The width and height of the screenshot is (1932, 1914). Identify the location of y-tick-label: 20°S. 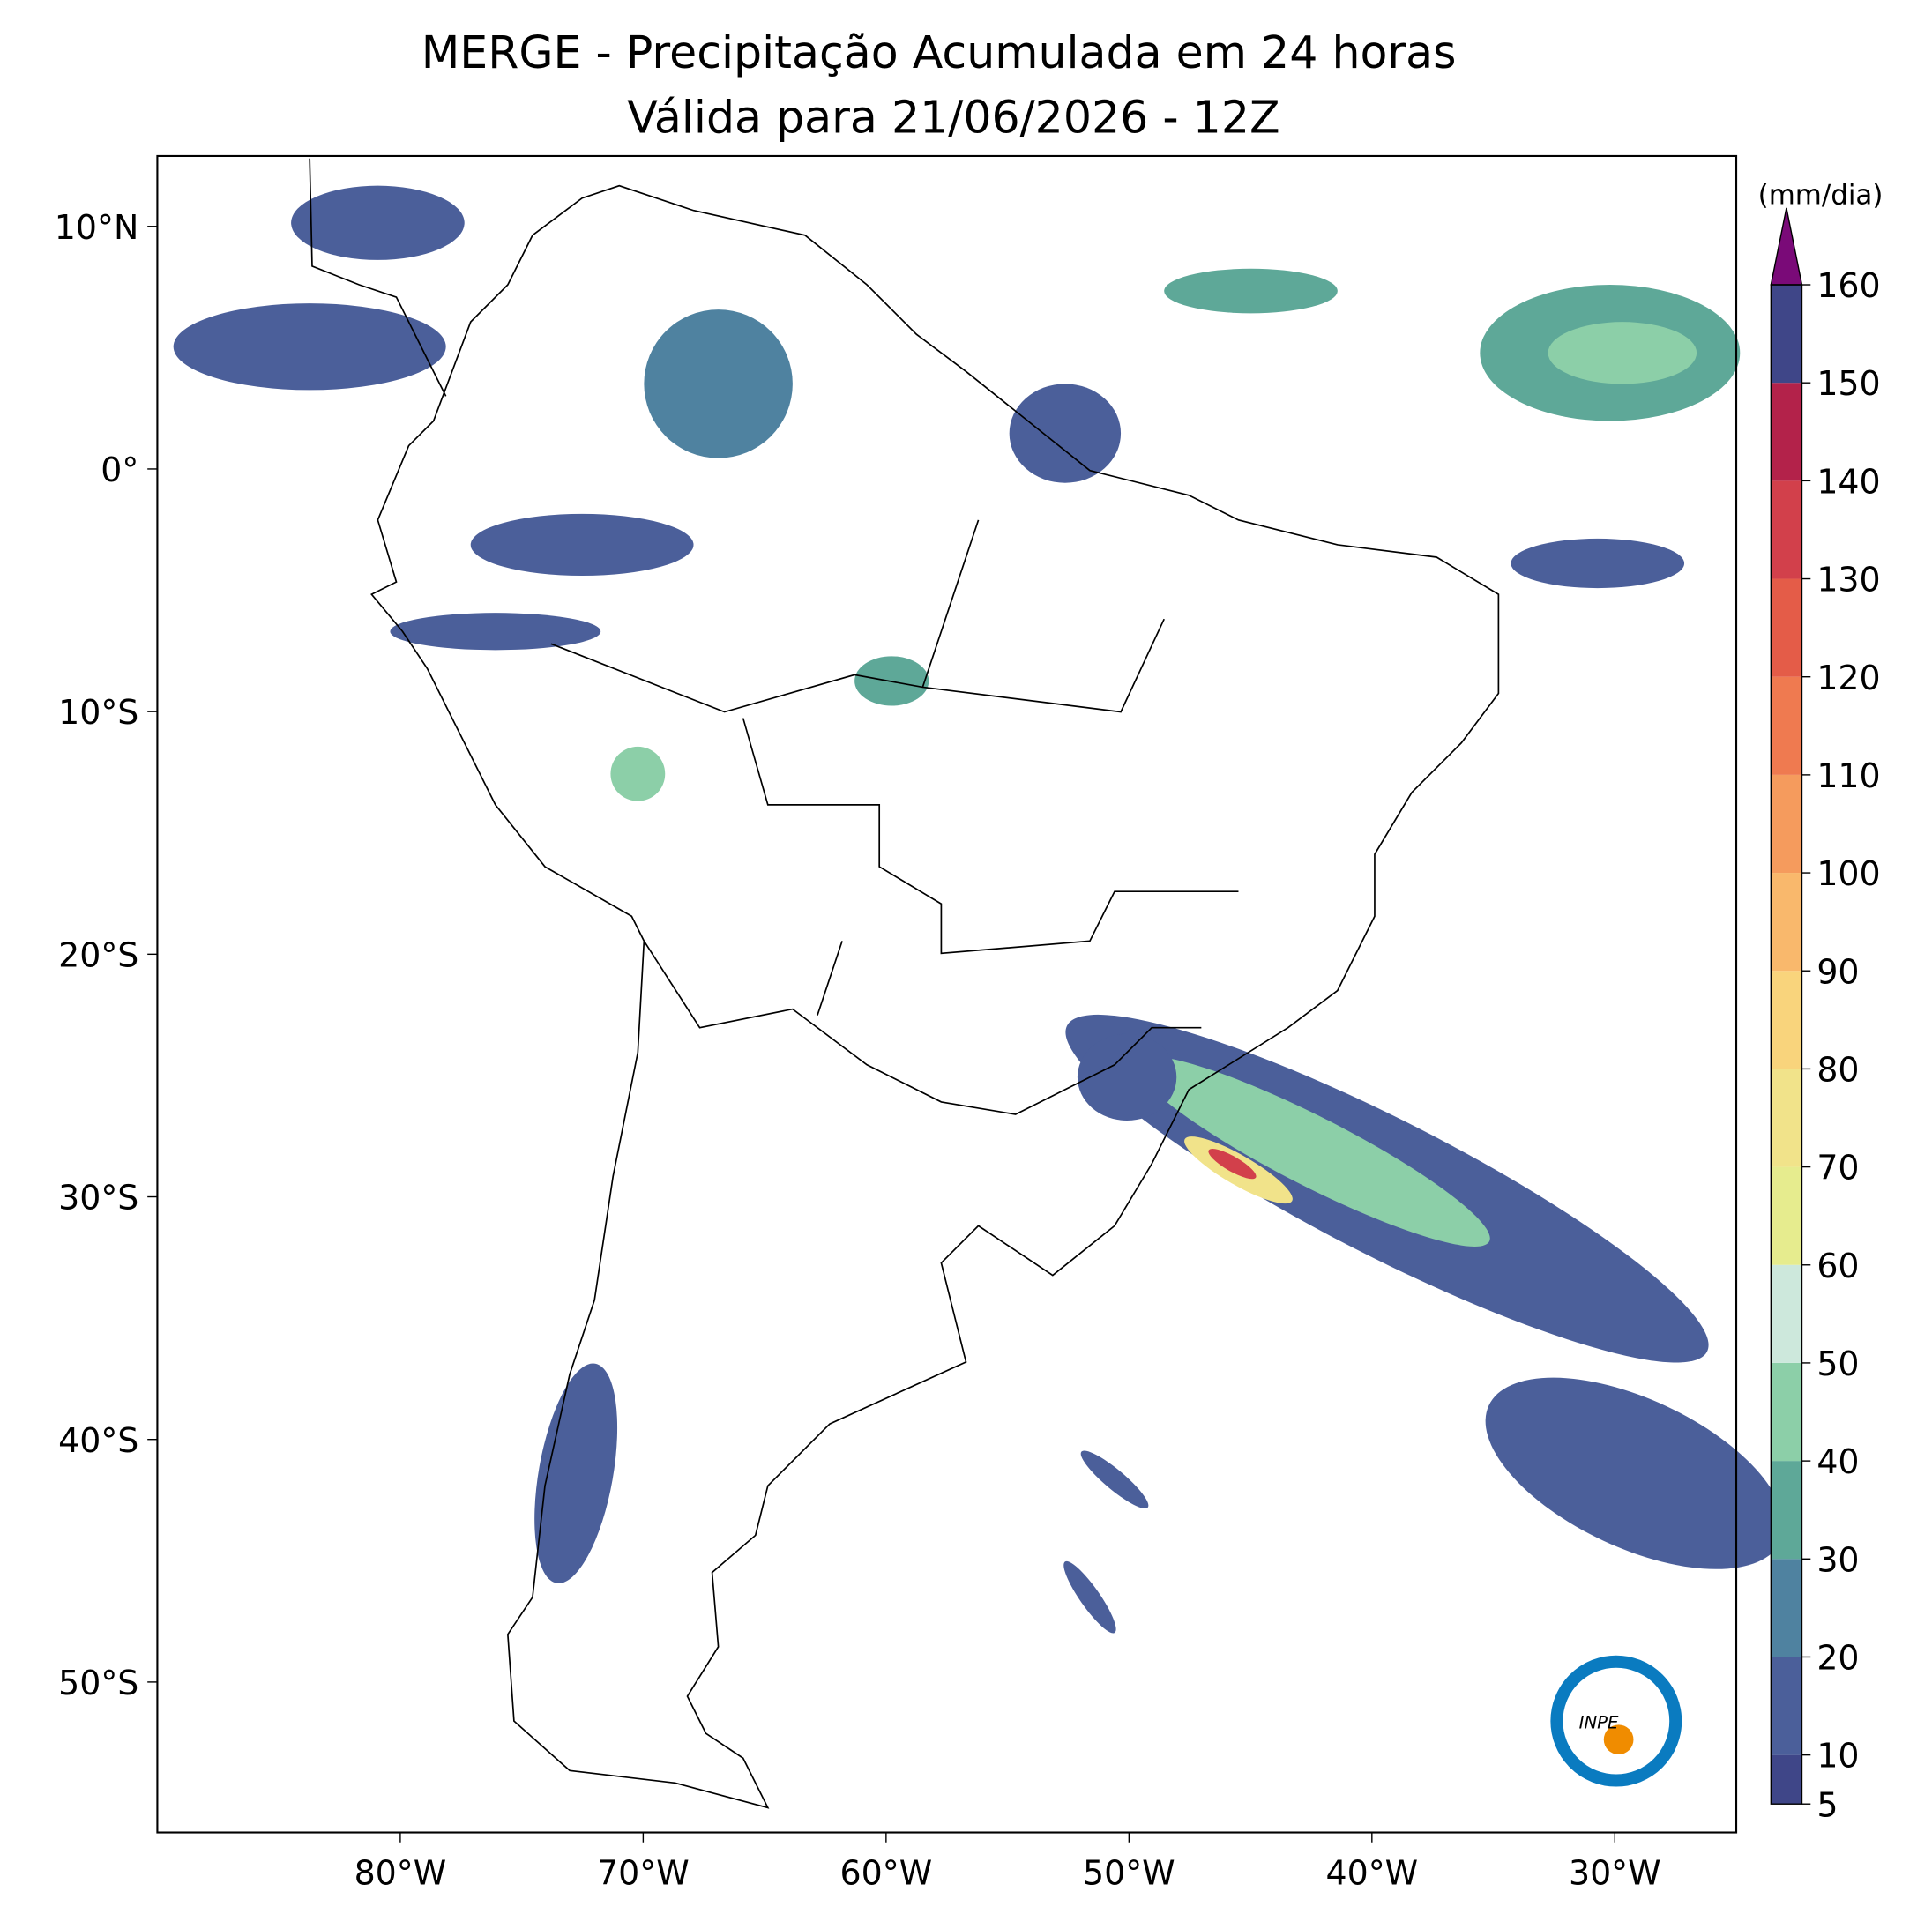
(98, 954).